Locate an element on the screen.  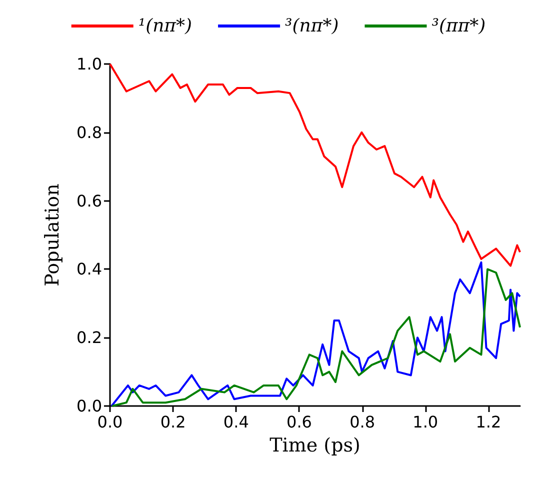
y-tick-label: 0.4 is located at coordinates (89, 269).